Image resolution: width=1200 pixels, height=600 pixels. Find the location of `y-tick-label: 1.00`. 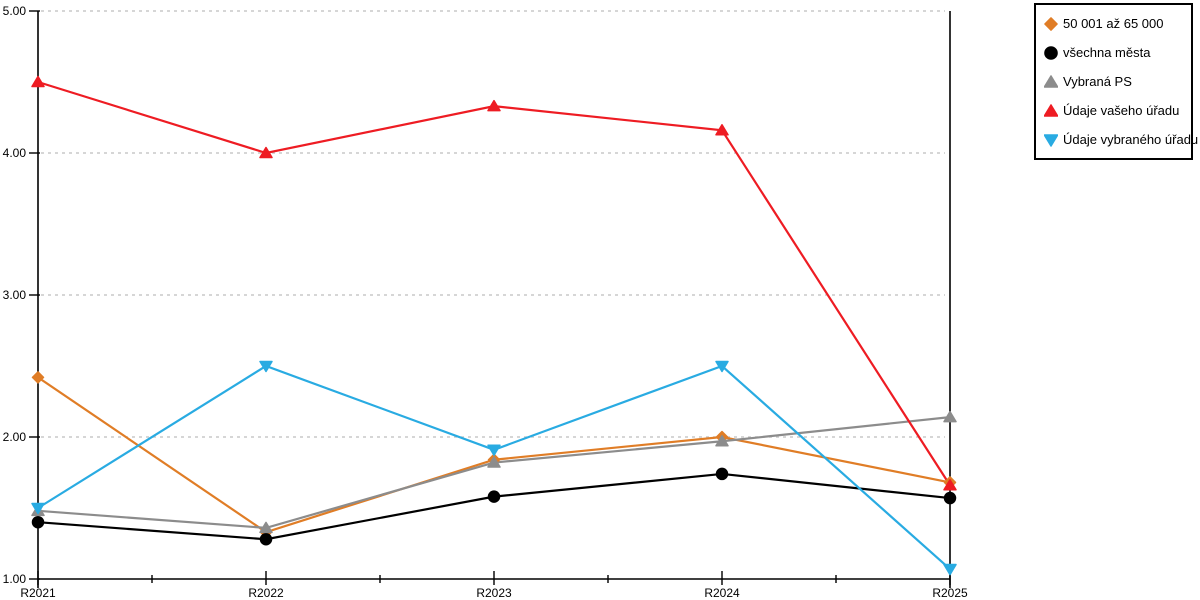

y-tick-label: 1.00 is located at coordinates (15, 579).